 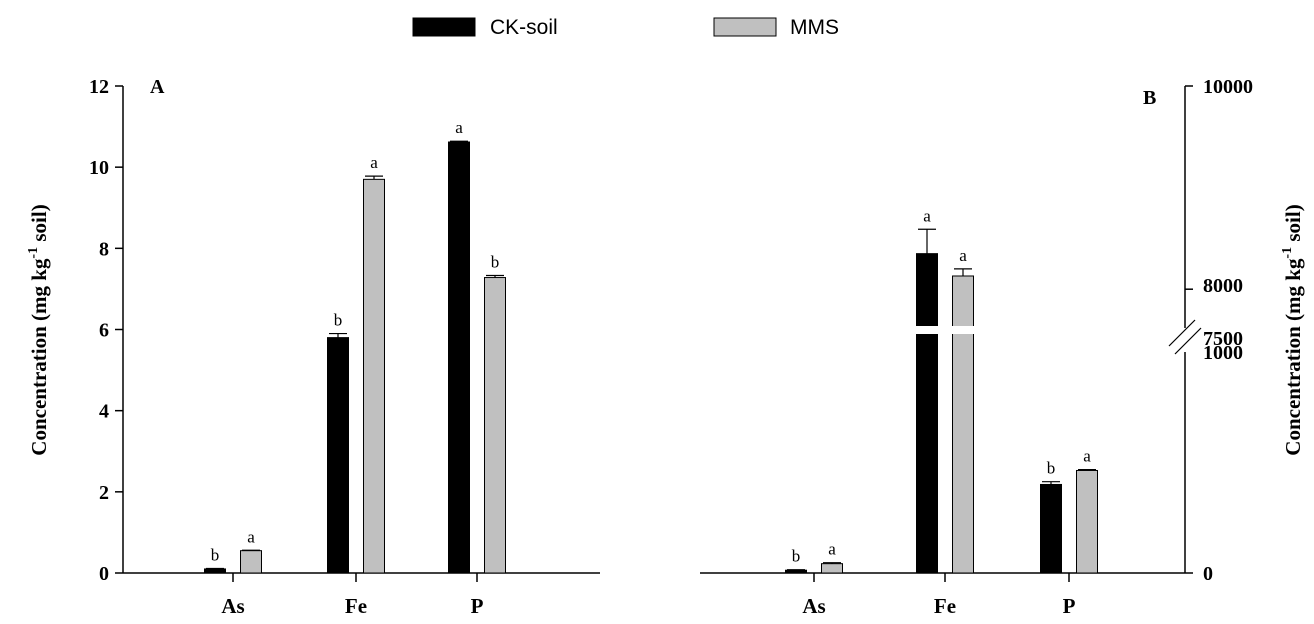 What do you see at coordinates (104, 493) in the screenshot?
I see `y-tick-label: 2` at bounding box center [104, 493].